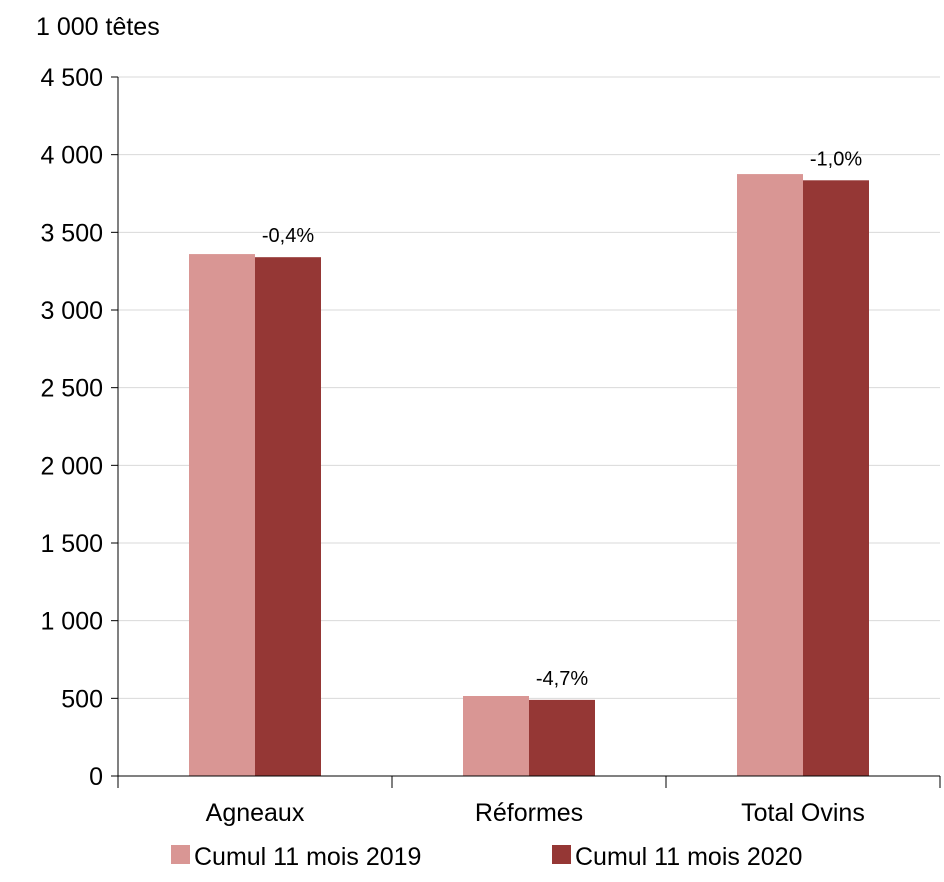  What do you see at coordinates (255, 813) in the screenshot?
I see `x-category-label: Agneaux` at bounding box center [255, 813].